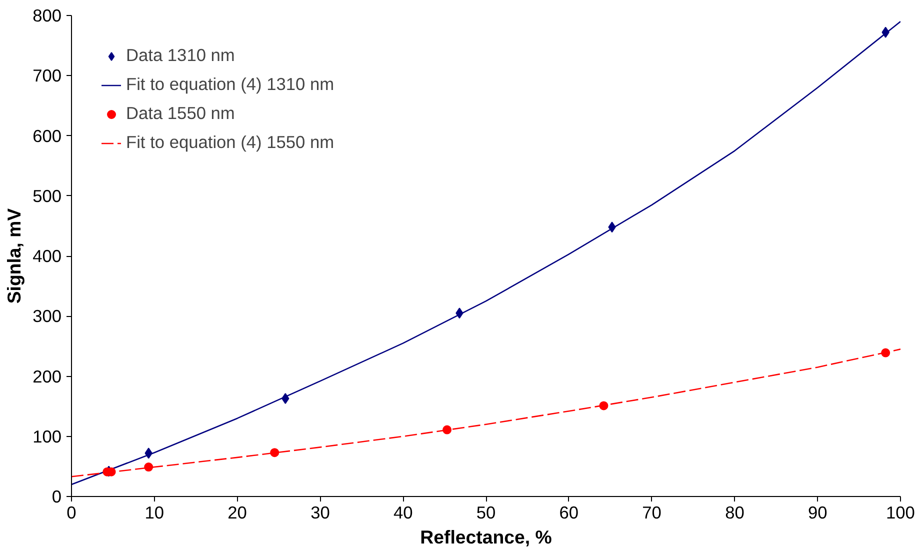 This screenshot has width=920, height=550. I want to click on y-tick-label: 200, so click(47, 376).